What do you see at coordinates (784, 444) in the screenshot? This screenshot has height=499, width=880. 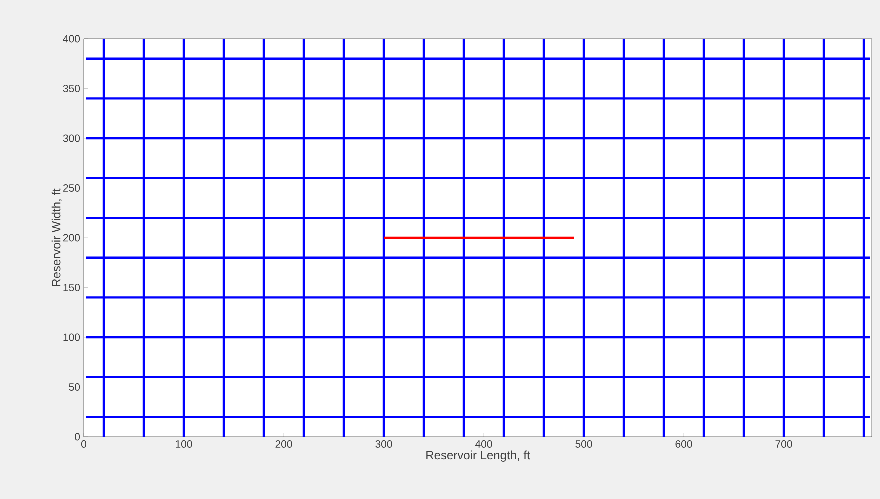 I see `x-tick-label: 700` at bounding box center [784, 444].